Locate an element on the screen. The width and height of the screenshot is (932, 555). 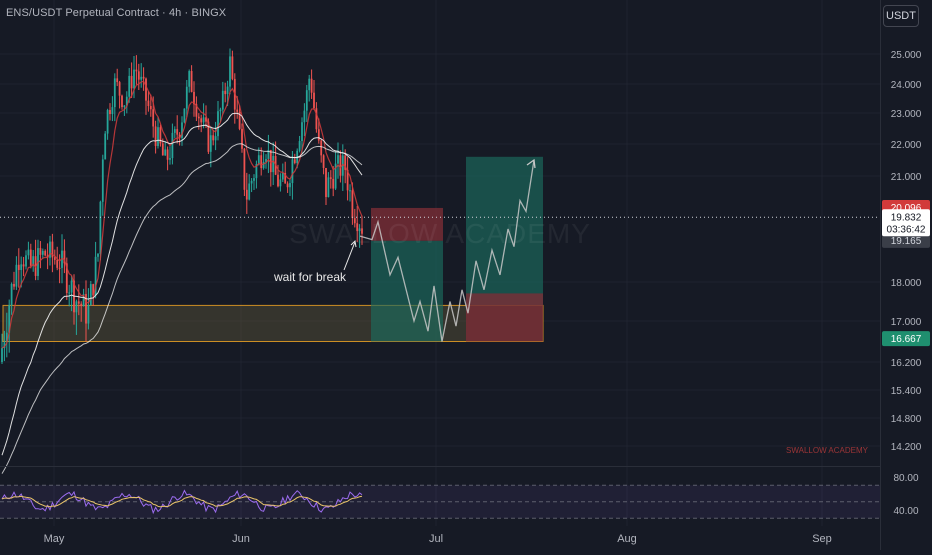
y-tick-label: 25.000 is located at coordinates (906, 55).